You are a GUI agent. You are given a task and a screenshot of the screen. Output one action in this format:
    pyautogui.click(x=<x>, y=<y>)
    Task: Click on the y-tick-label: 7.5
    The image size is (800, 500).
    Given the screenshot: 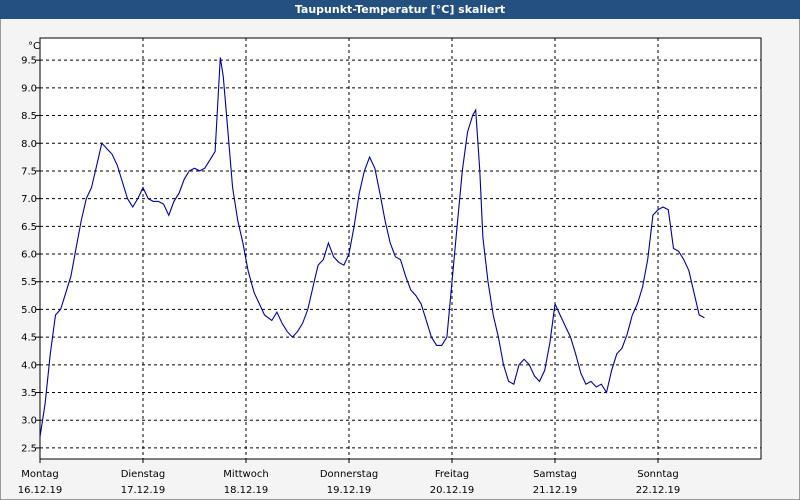 What is the action you would take?
    pyautogui.click(x=29, y=171)
    